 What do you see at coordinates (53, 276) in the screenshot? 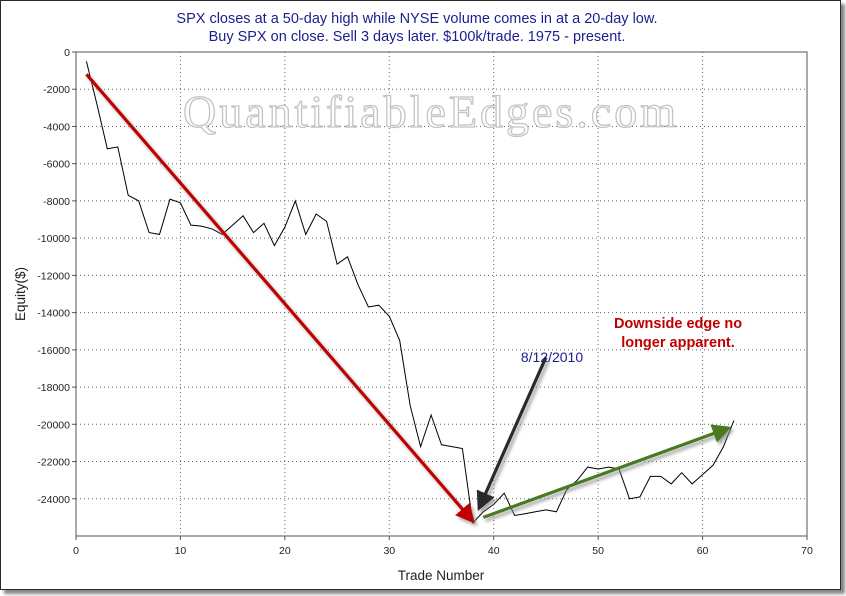
I see `y-tick-label: -12000` at bounding box center [53, 276].